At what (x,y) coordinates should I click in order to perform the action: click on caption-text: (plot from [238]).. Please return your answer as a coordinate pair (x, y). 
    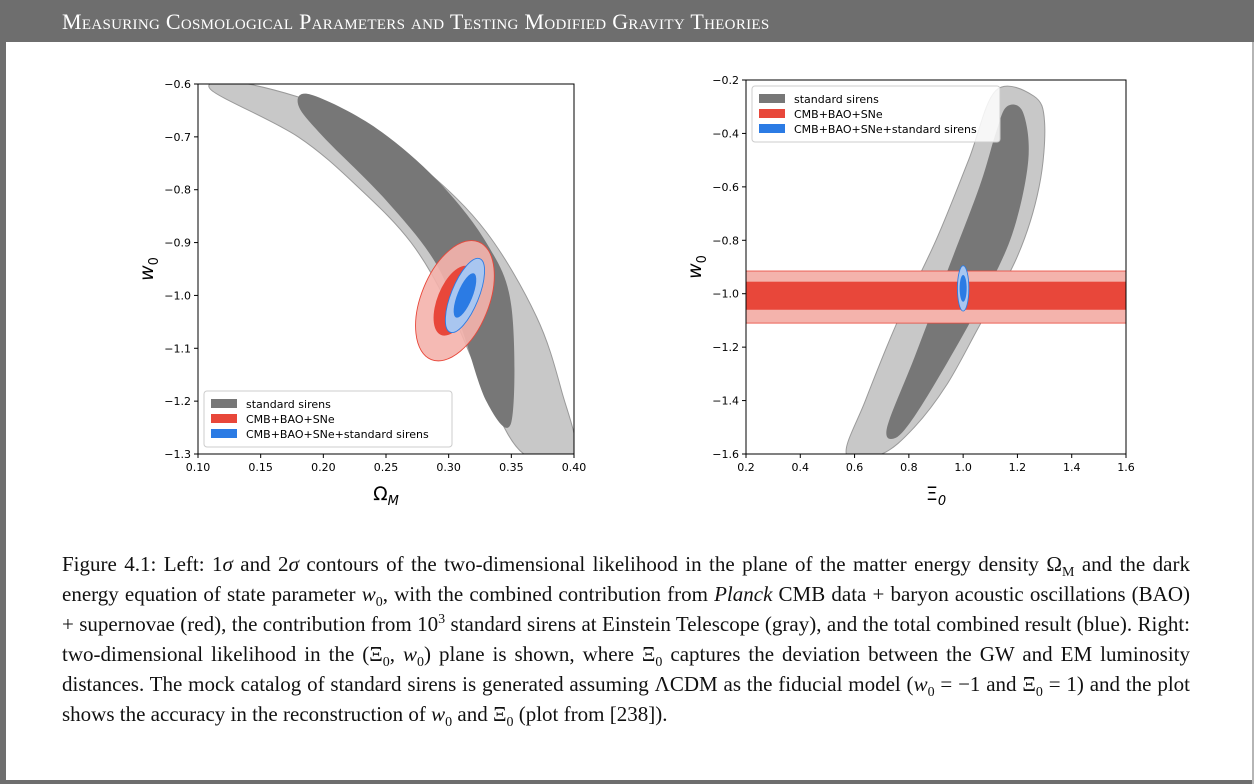
    Looking at the image, I should click on (590, 714).